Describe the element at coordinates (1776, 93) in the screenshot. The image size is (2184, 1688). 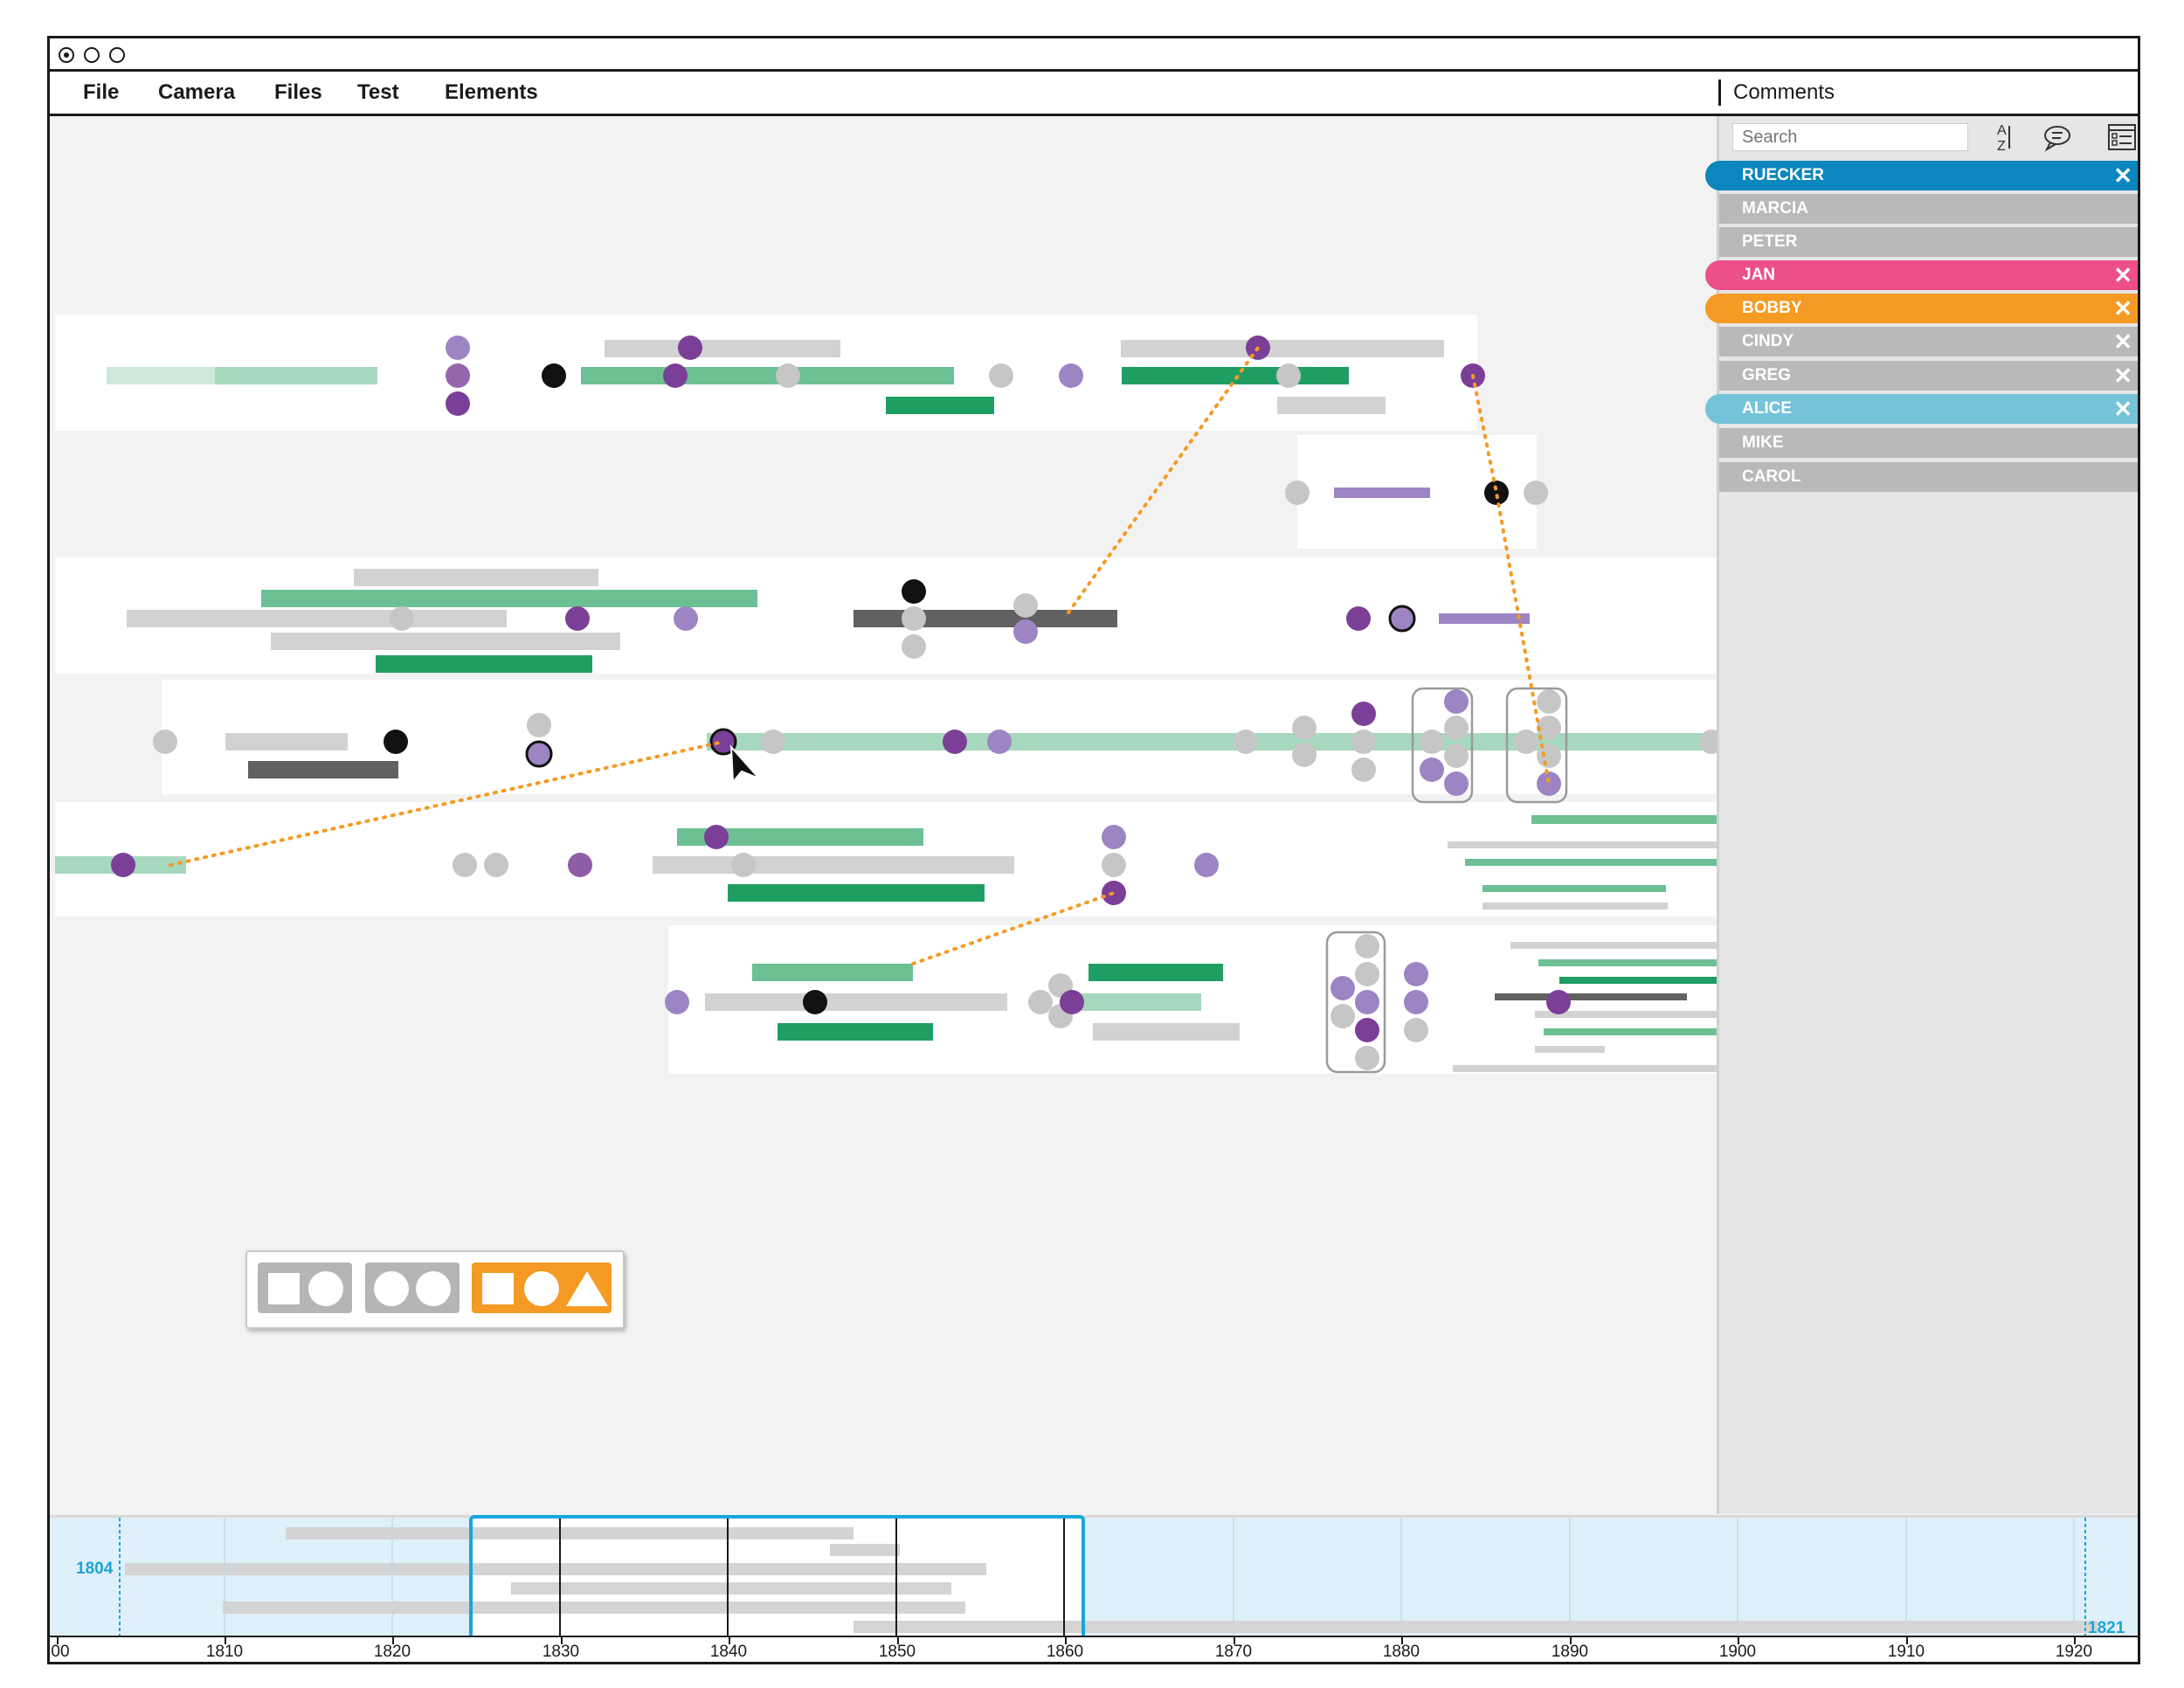
I see `comments-title: Comments` at that location.